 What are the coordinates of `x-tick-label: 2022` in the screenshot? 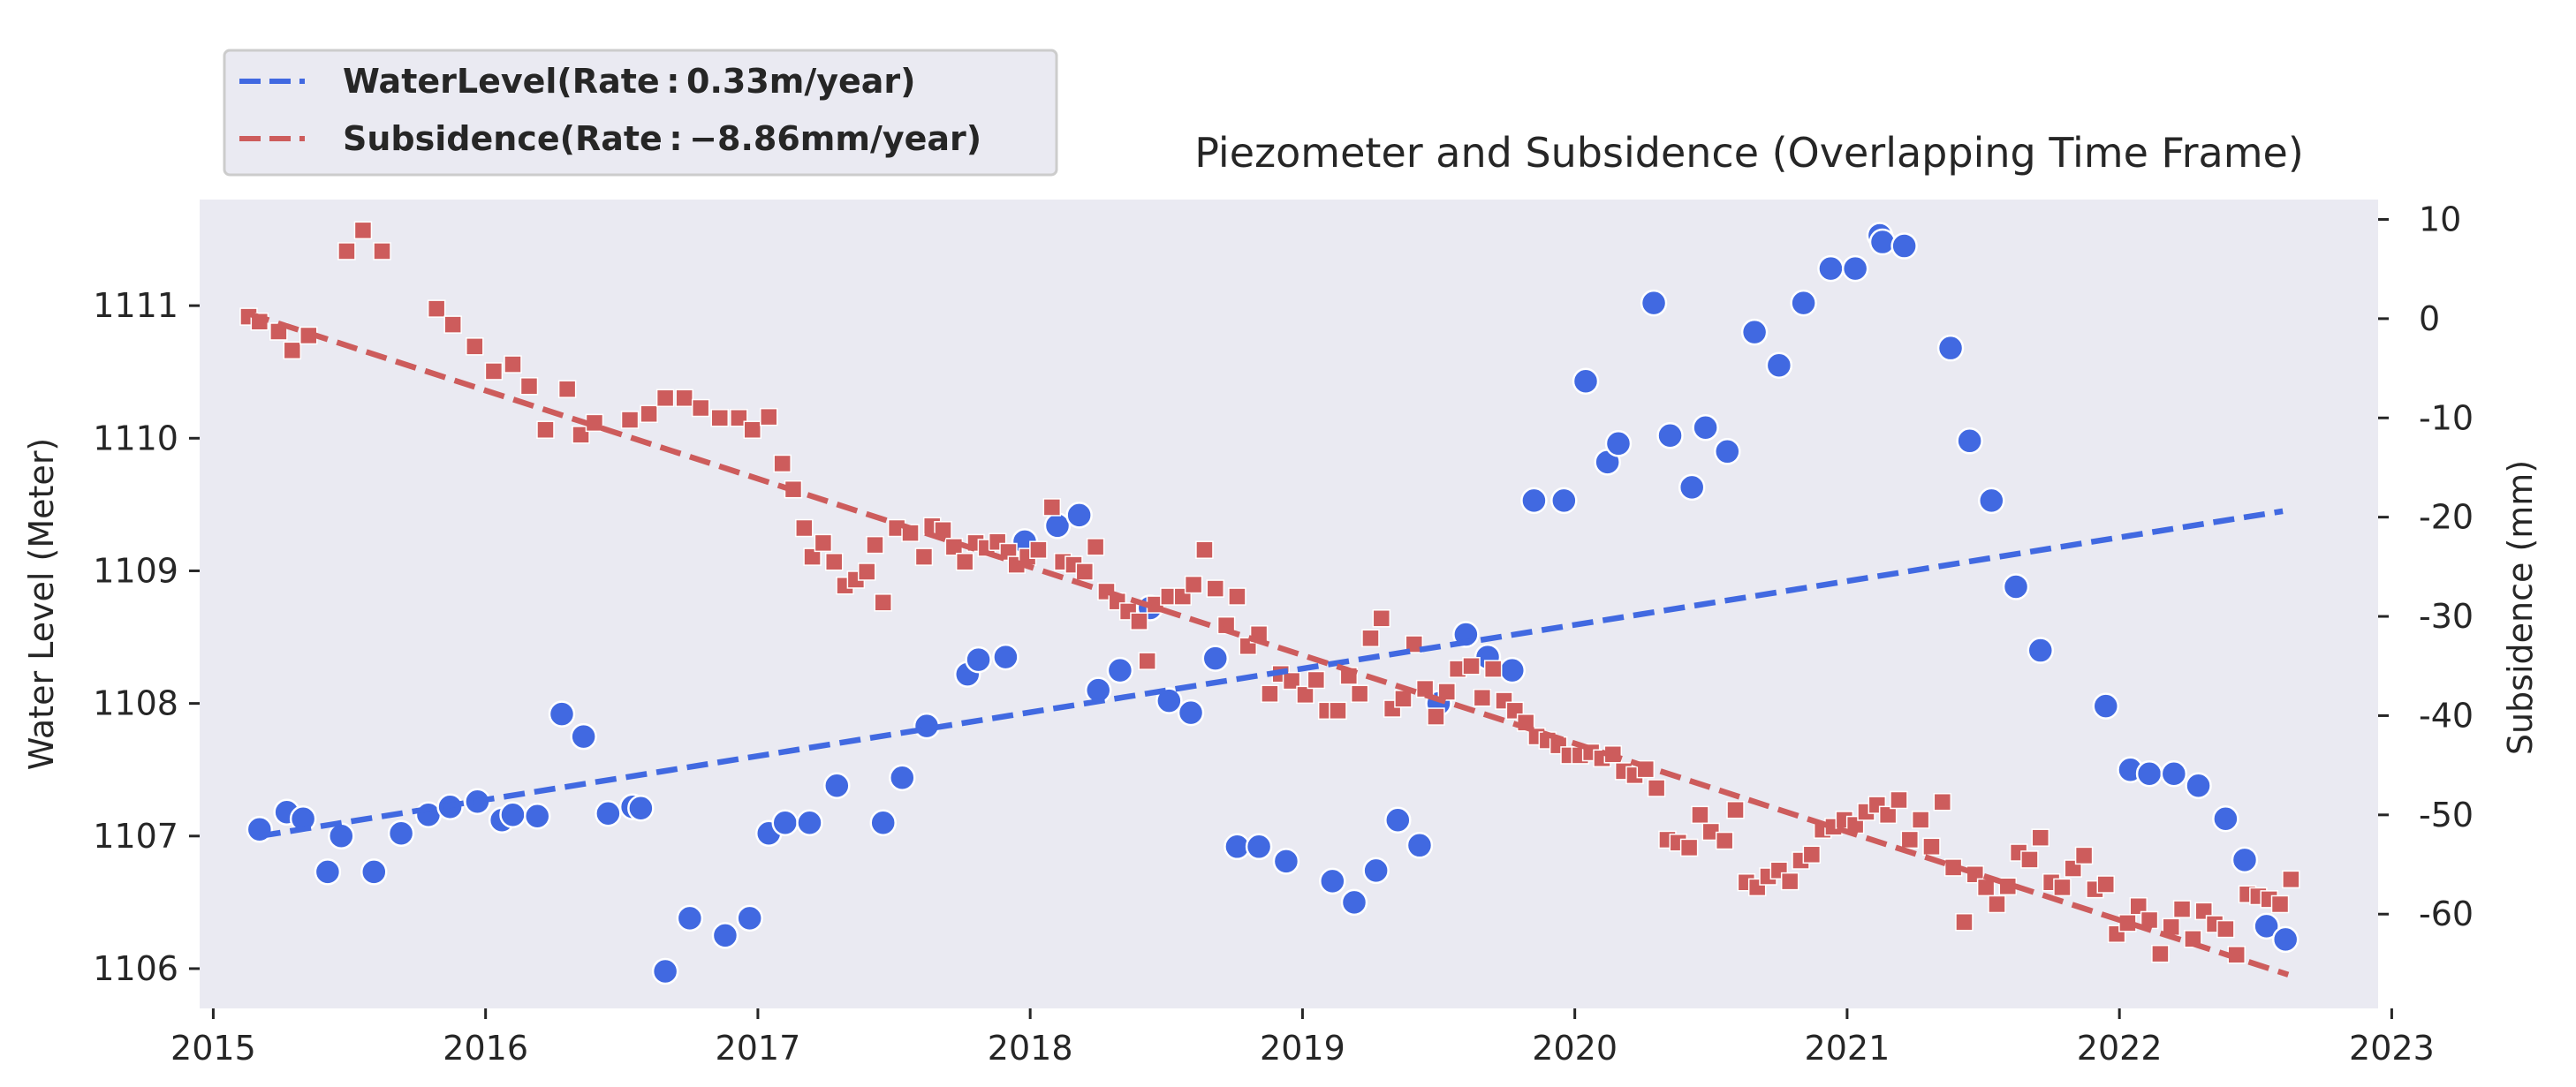 It's located at (2120, 1048).